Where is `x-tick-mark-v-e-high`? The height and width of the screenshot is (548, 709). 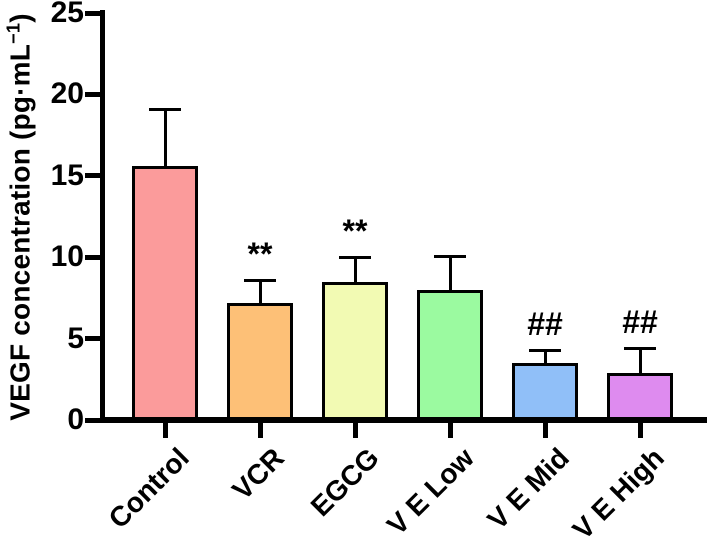 x-tick-mark-v-e-high is located at coordinates (640, 430).